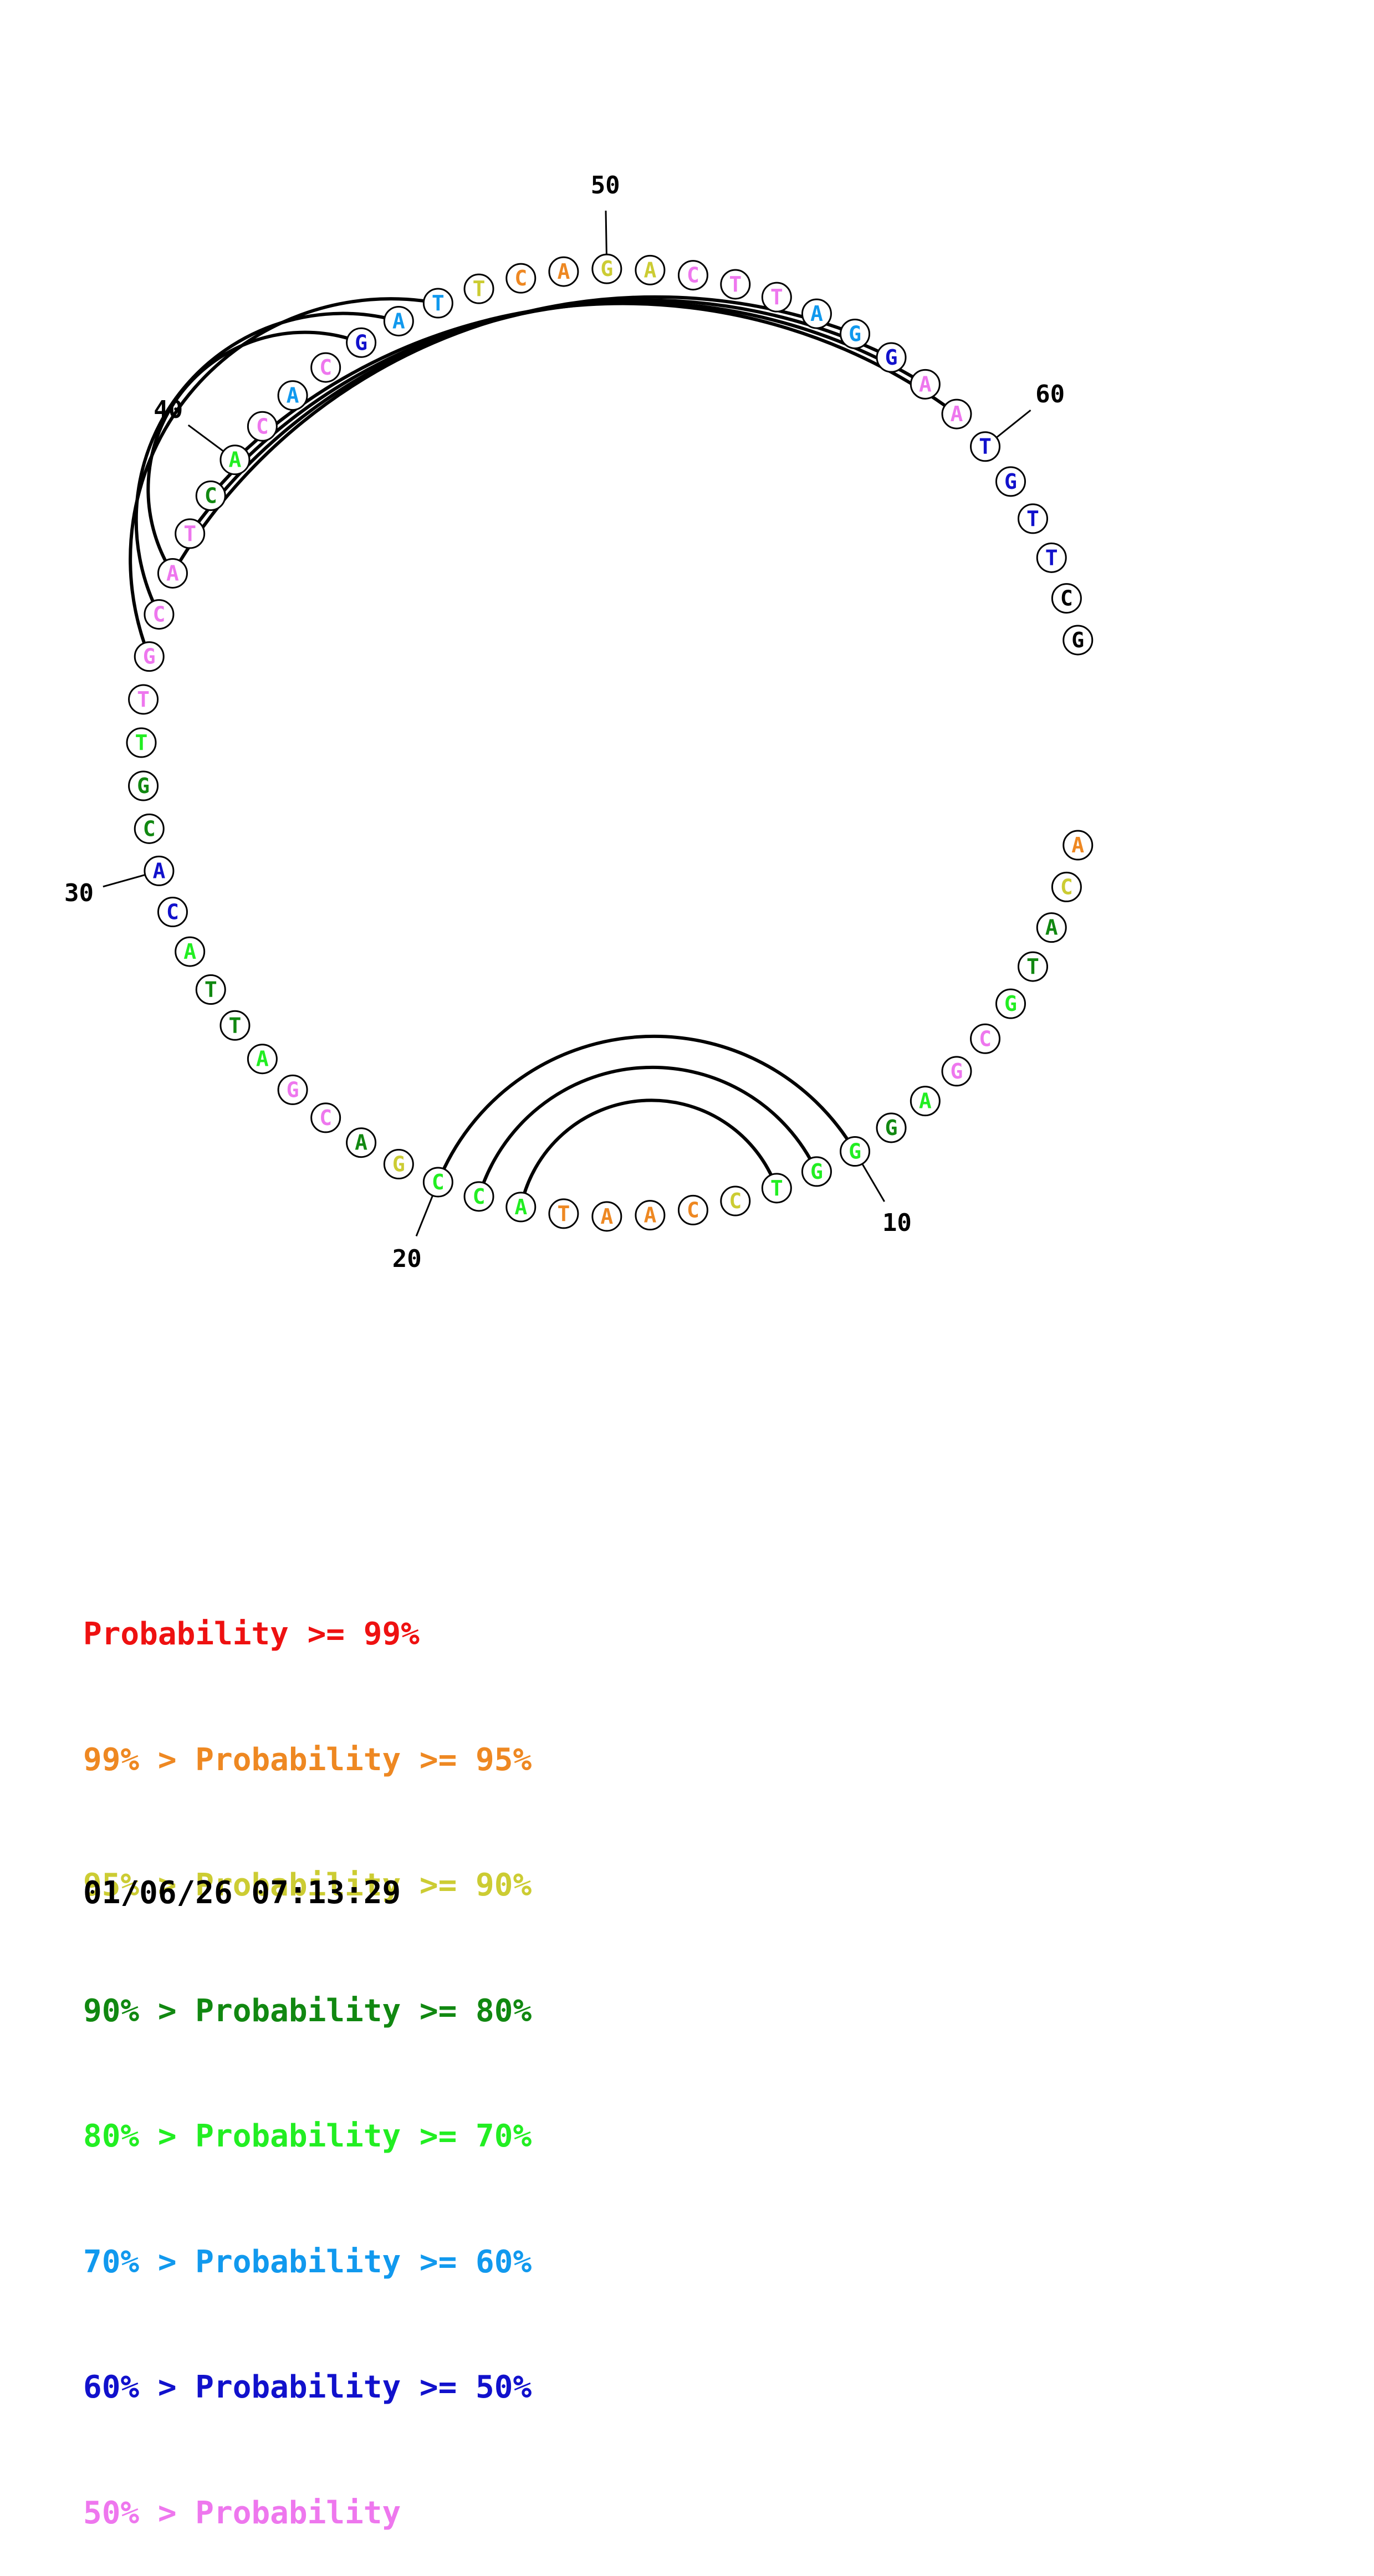 This screenshot has height=2576, width=1374. Describe the element at coordinates (139, 1885) in the screenshot. I see `legend-prefix: 95% >` at that location.